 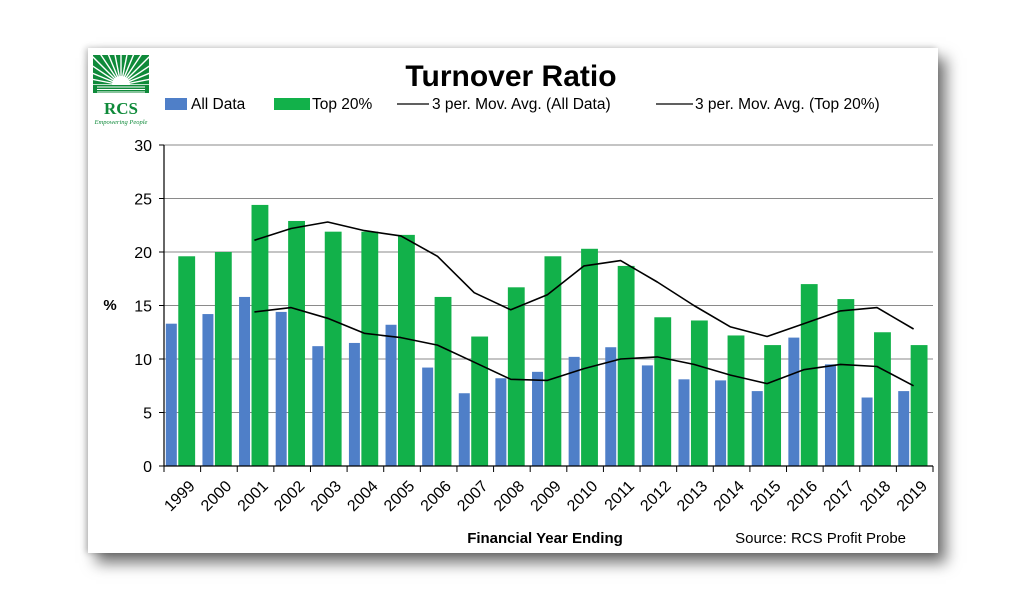 I want to click on x-tick-label: 2012, so click(x=655, y=496).